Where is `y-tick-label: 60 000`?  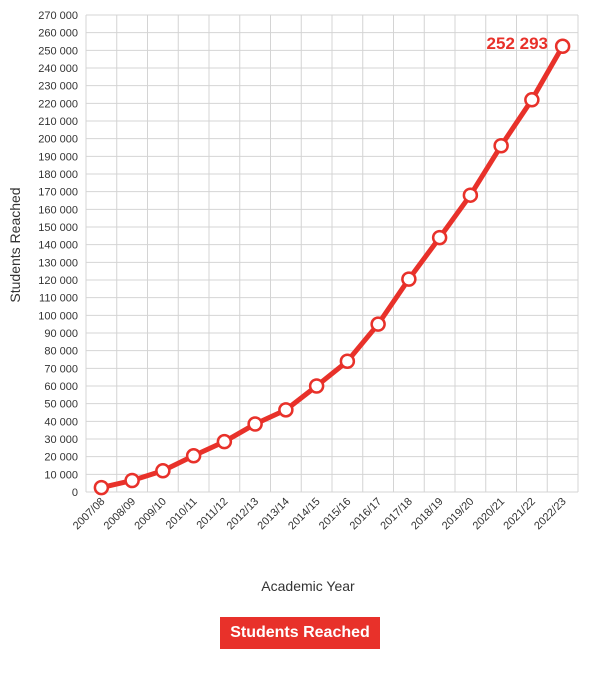
y-tick-label: 60 000 is located at coordinates (61, 387).